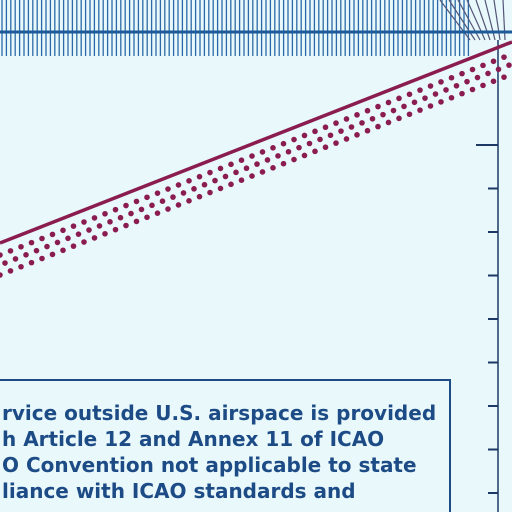 The image size is (512, 512). What do you see at coordinates (487, 319) in the screenshot?
I see `meridian-ticks` at bounding box center [487, 319].